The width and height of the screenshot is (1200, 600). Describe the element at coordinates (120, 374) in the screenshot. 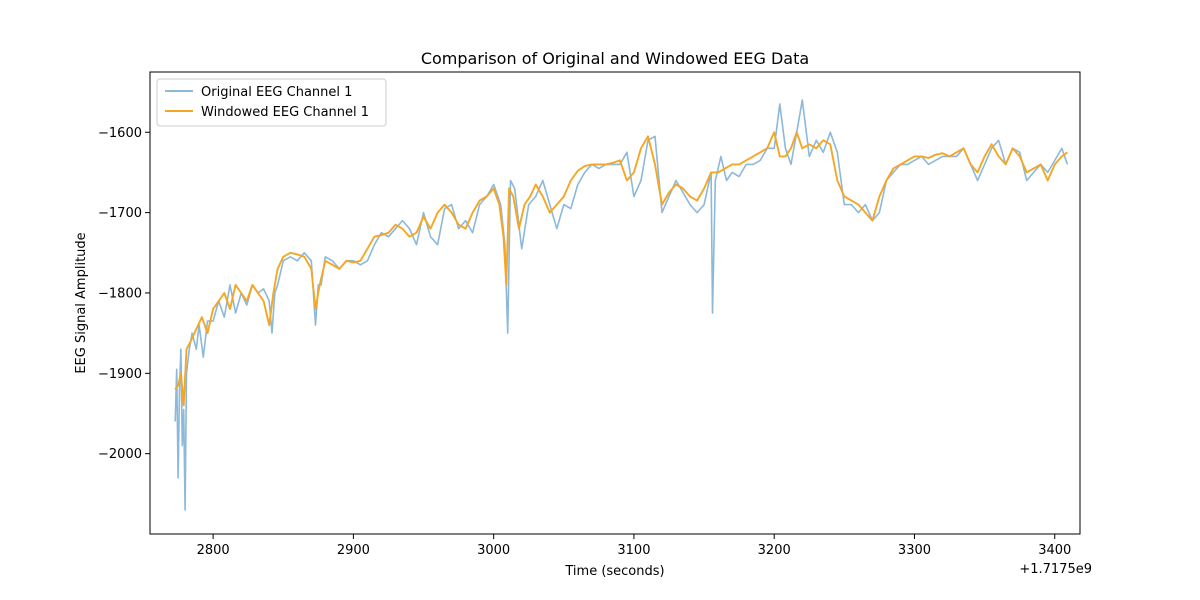

I see `y-tick-label: −1900` at that location.